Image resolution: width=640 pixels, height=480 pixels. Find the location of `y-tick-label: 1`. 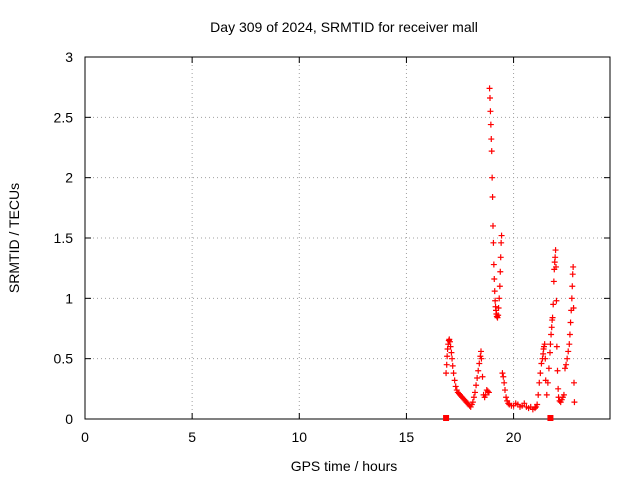

y-tick-label: 1 is located at coordinates (69, 298).